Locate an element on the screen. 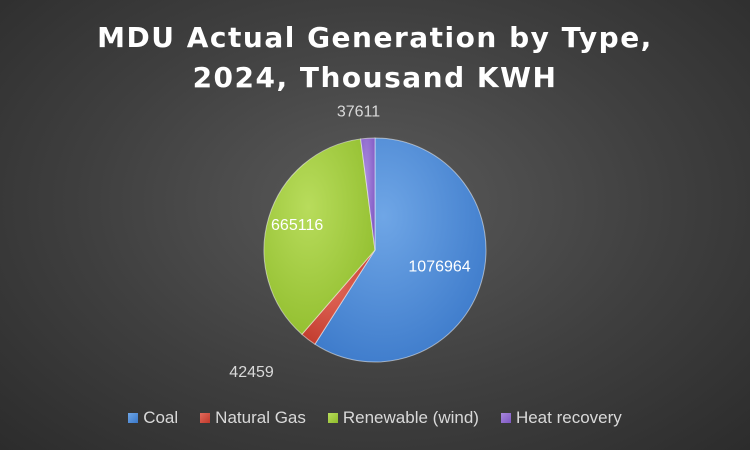 The image size is (750, 450). pie-slice-renewable-wind is located at coordinates (319, 237).